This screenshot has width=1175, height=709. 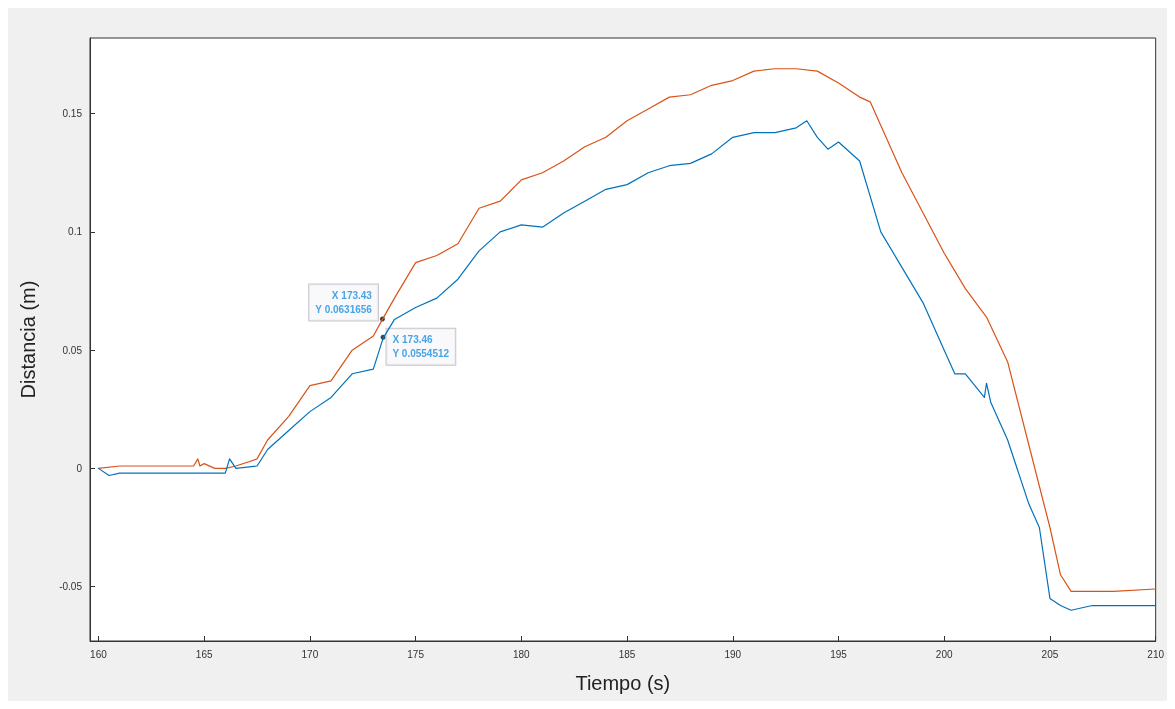 I want to click on x-tick-label: 200, so click(x=944, y=654).